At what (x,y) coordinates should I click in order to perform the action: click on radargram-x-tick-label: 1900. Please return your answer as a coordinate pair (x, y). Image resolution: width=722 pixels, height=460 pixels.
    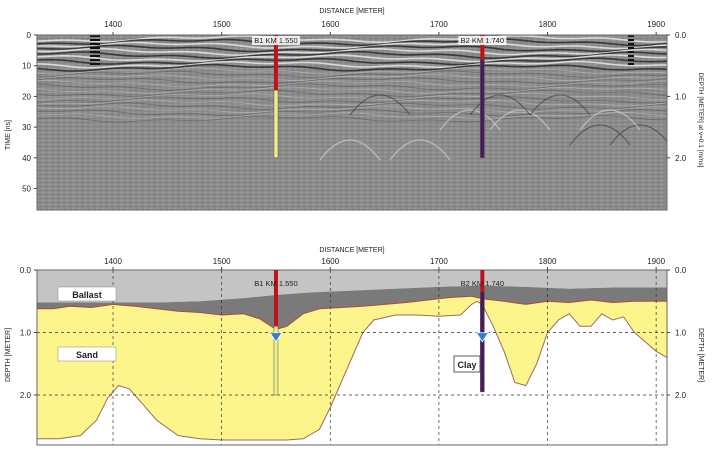
    Looking at the image, I should click on (656, 24).